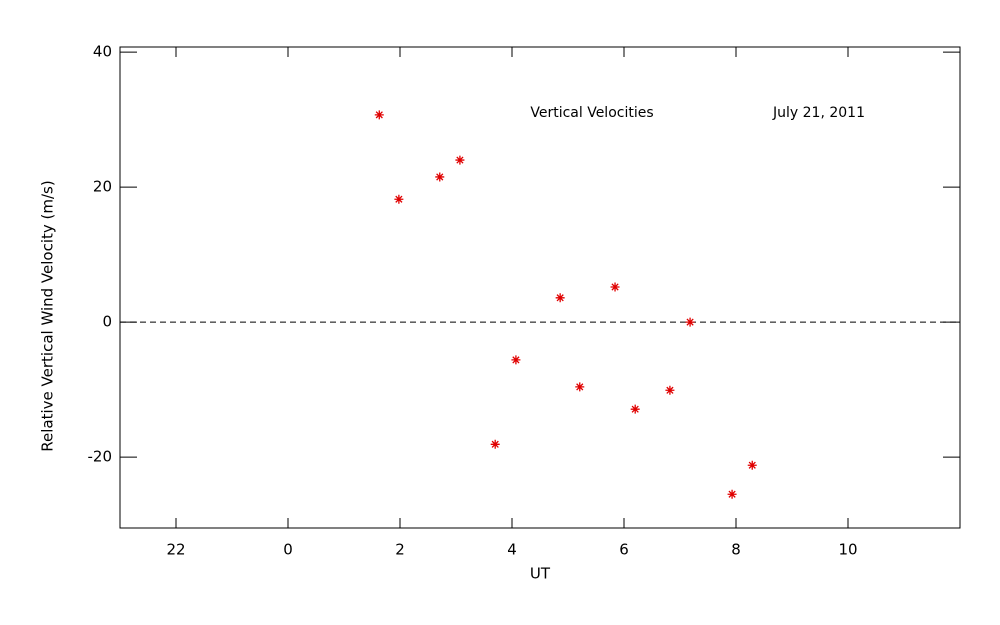  What do you see at coordinates (847, 550) in the screenshot?
I see `x-tick-label: 10` at bounding box center [847, 550].